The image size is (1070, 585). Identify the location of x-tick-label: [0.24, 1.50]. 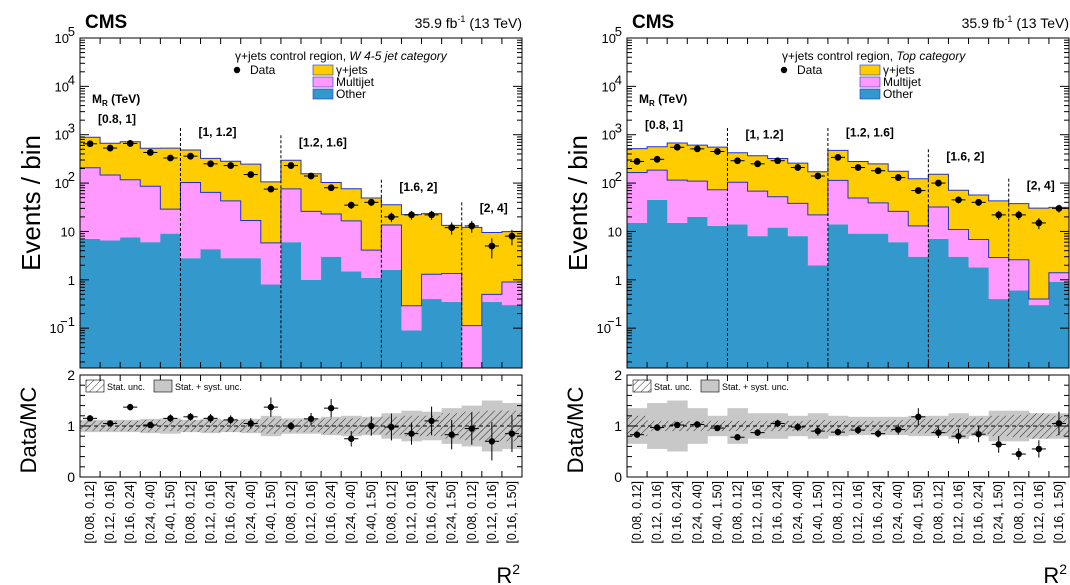
(999, 512).